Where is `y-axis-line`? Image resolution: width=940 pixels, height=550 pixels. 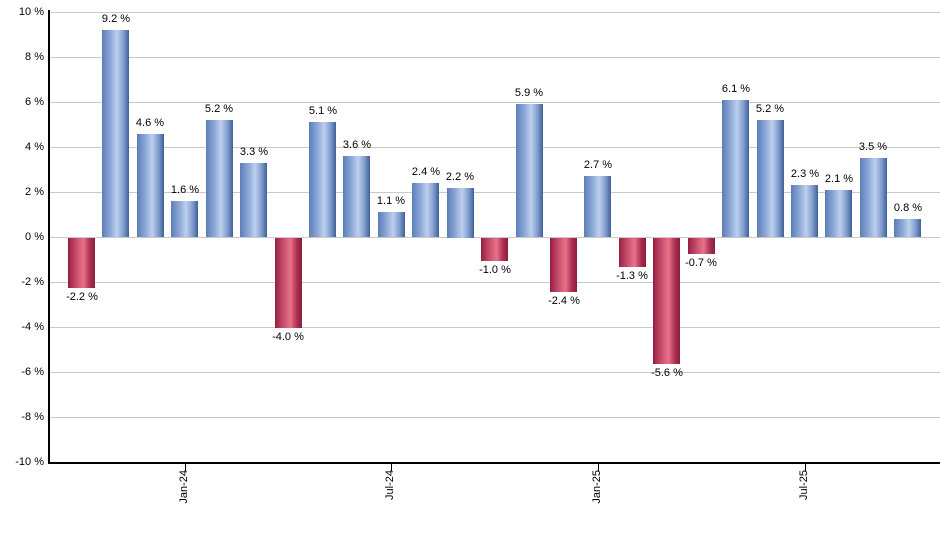
y-axis-line is located at coordinates (49, 237).